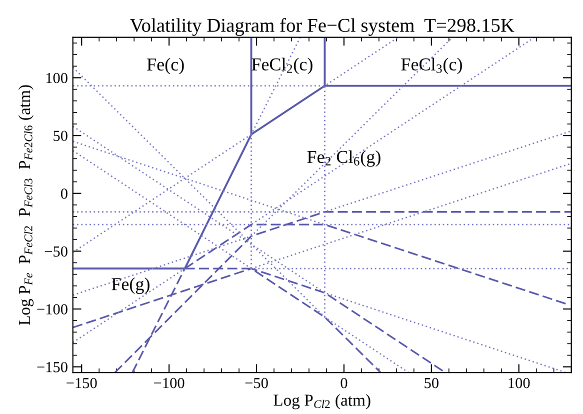  What do you see at coordinates (322, 402) in the screenshot?
I see `x-axis-title: Log P$_{Cl2}$ (atm)` at bounding box center [322, 402].